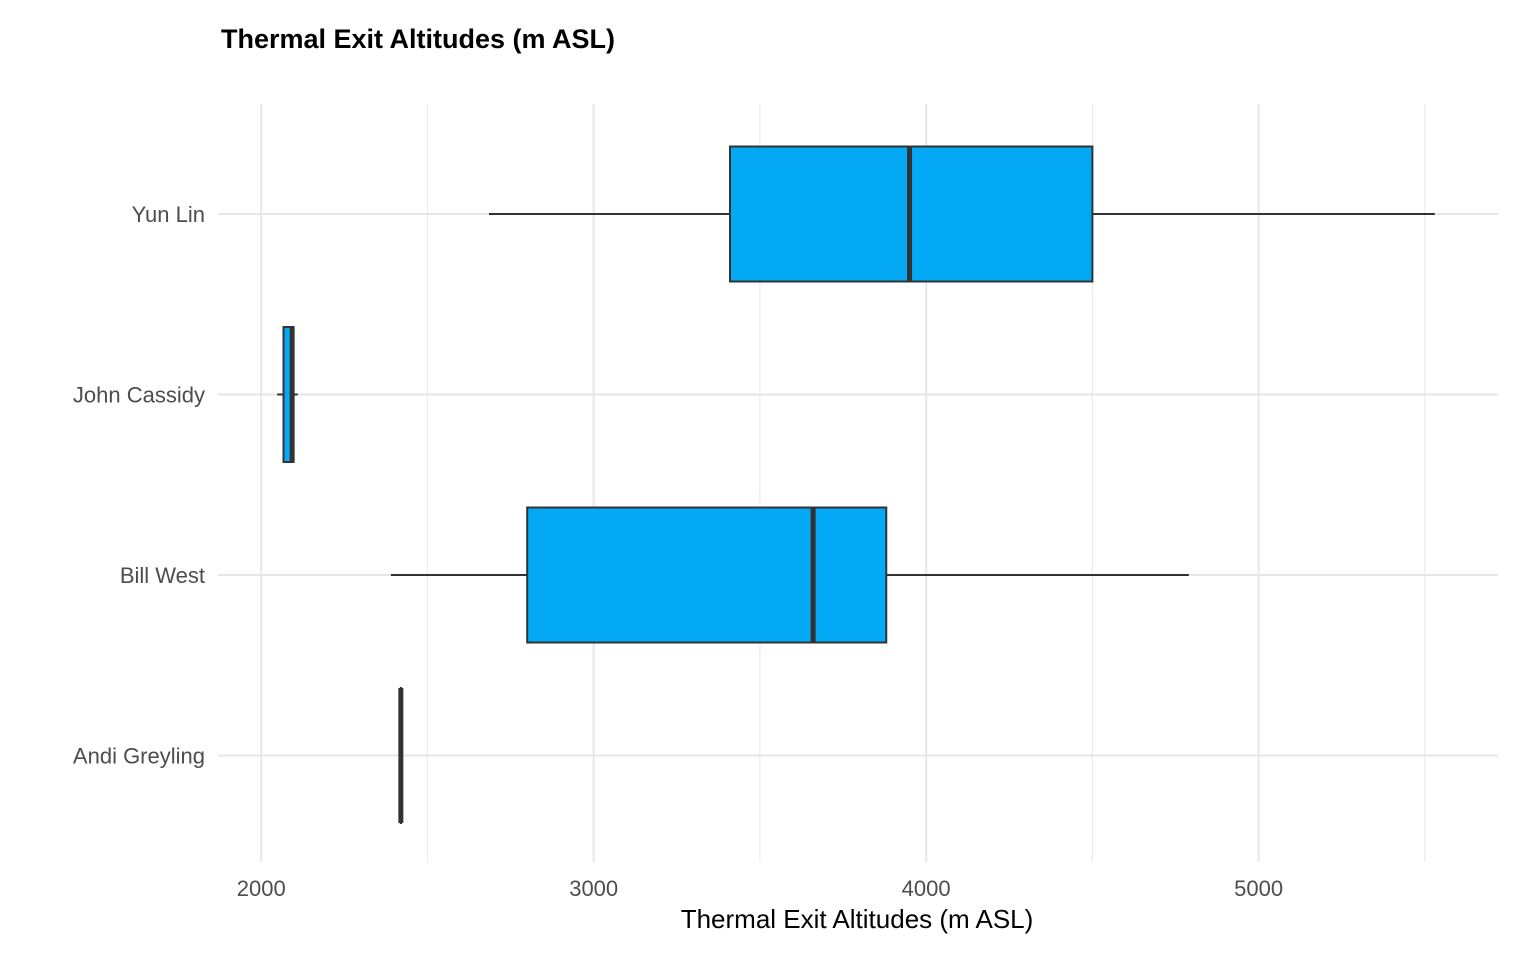  Describe the element at coordinates (760, 888) in the screenshot. I see `x-axis: 2000 3000 4000 5000` at that location.